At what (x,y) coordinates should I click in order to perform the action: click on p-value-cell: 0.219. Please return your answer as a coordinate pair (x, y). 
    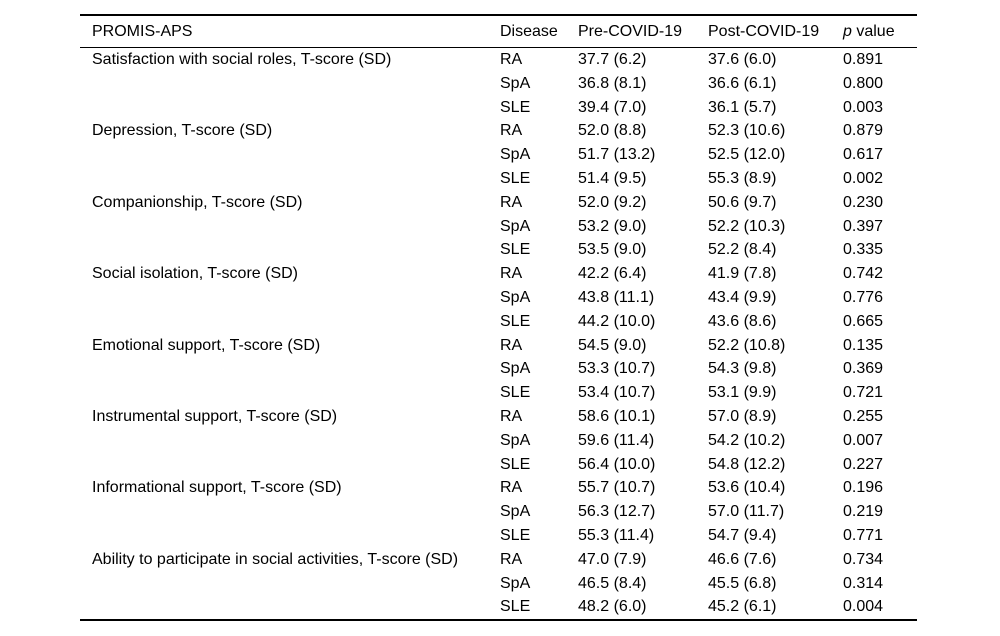
    Looking at the image, I should click on (863, 512).